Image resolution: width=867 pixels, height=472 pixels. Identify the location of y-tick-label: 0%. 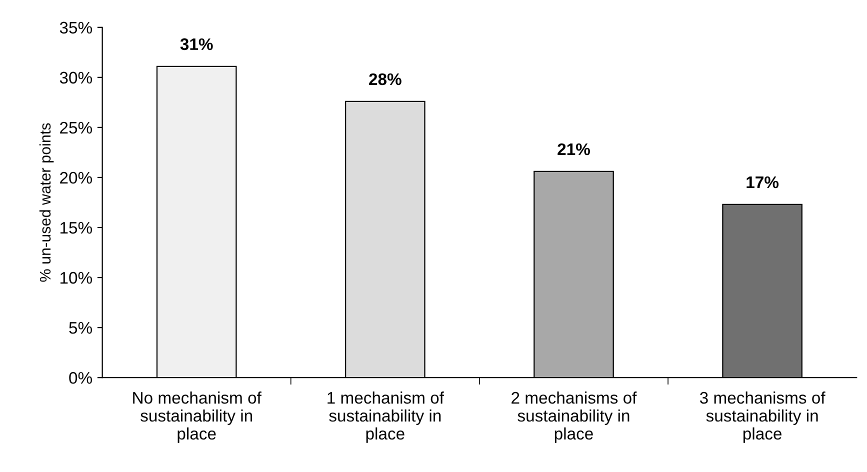
(80, 378).